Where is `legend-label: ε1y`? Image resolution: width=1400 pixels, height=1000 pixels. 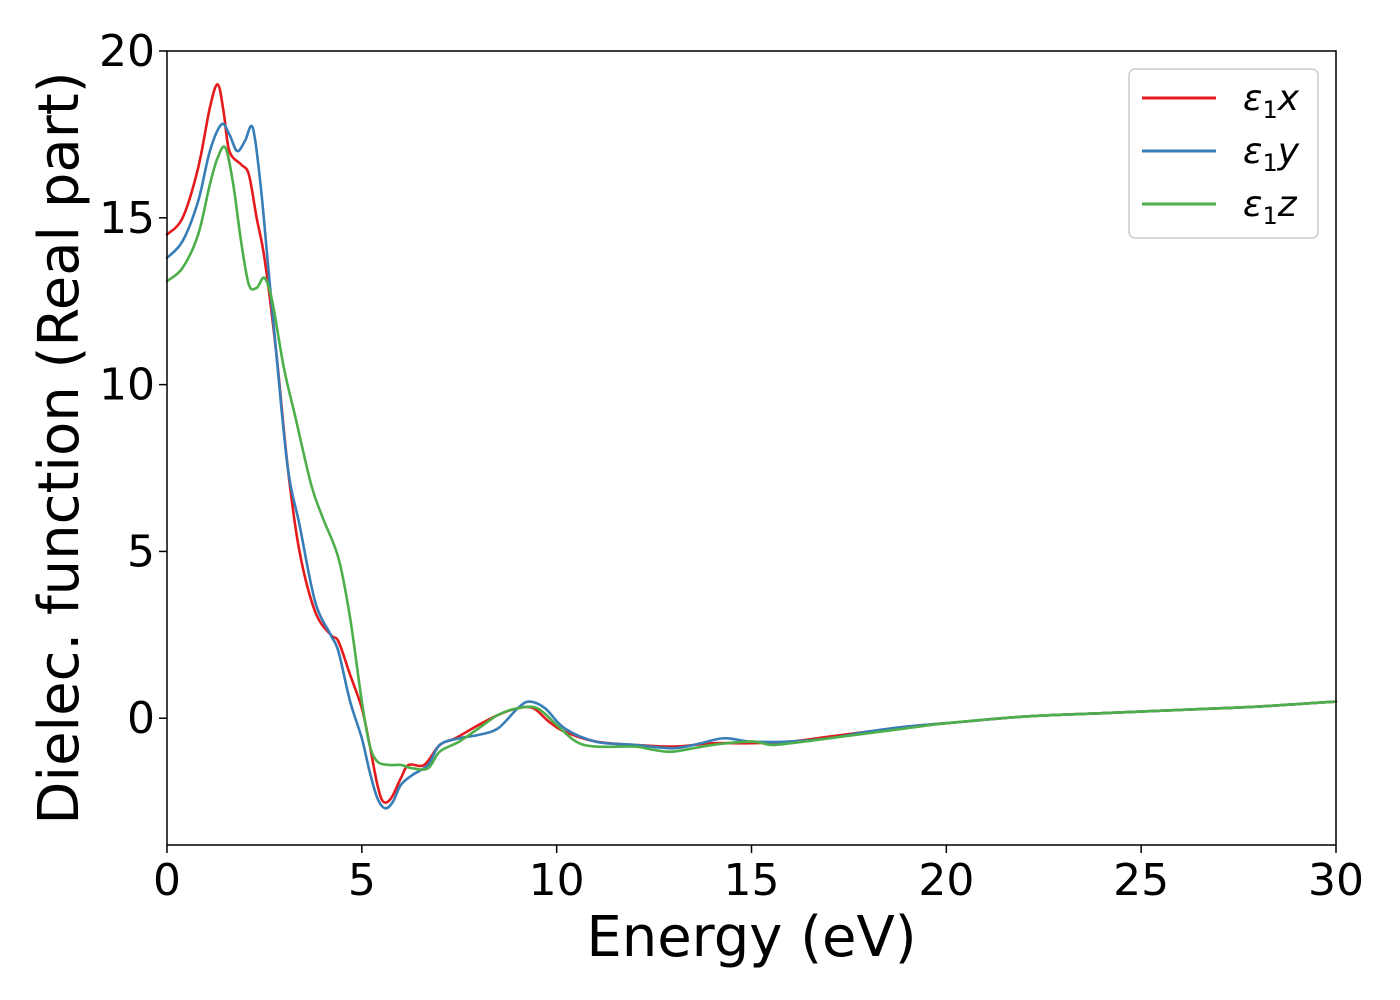 legend-label: ε1y is located at coordinates (1271, 154).